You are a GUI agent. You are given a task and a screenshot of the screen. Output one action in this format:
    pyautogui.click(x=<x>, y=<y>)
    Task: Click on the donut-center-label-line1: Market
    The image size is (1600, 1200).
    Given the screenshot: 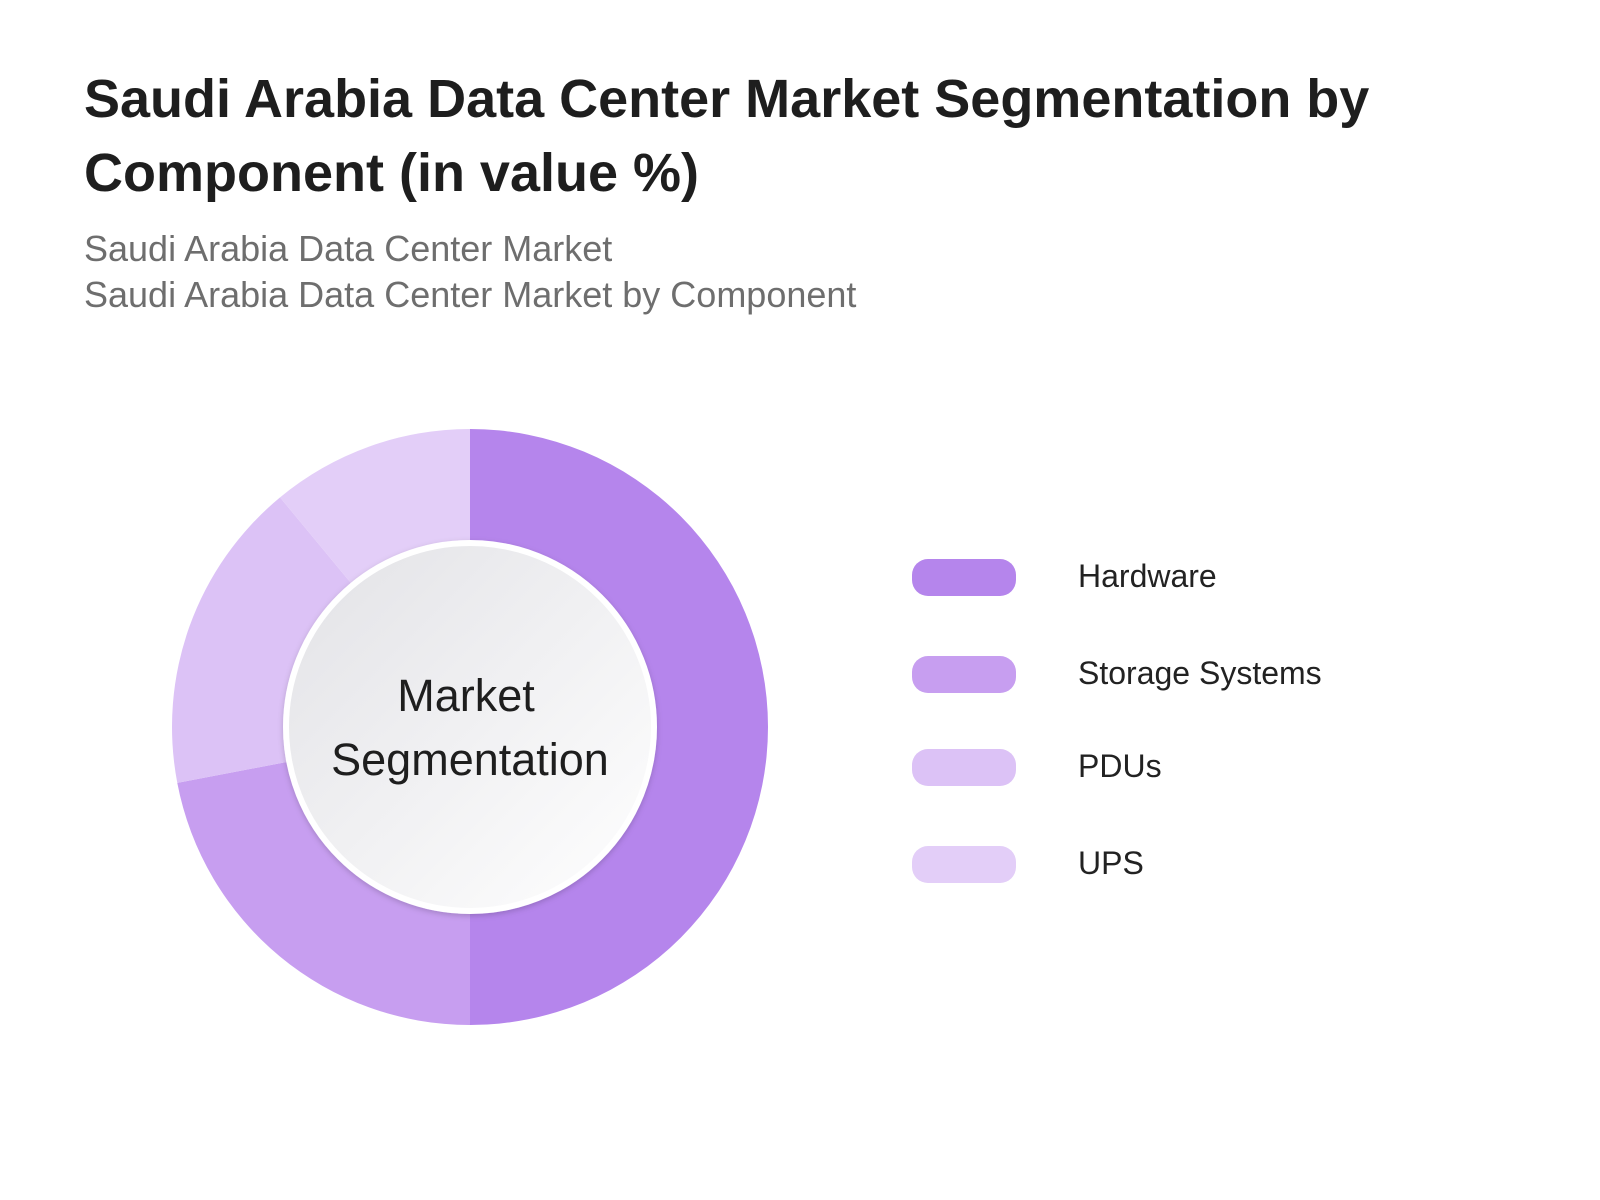 What is the action you would take?
    pyautogui.click(x=466, y=695)
    